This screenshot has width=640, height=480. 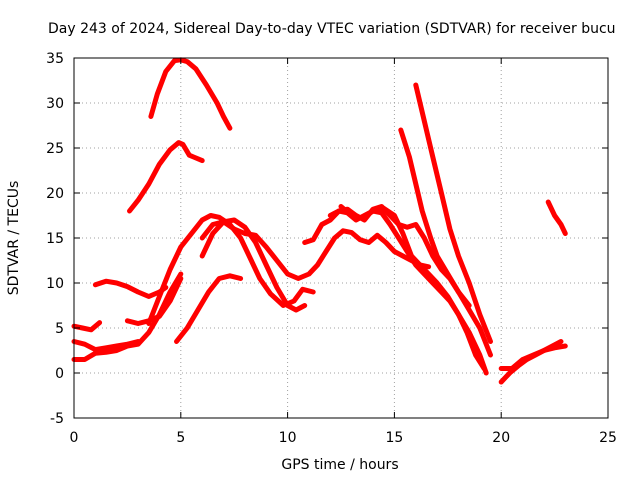 What do you see at coordinates (556, 217) in the screenshot?
I see `series-line-s19` at bounding box center [556, 217].